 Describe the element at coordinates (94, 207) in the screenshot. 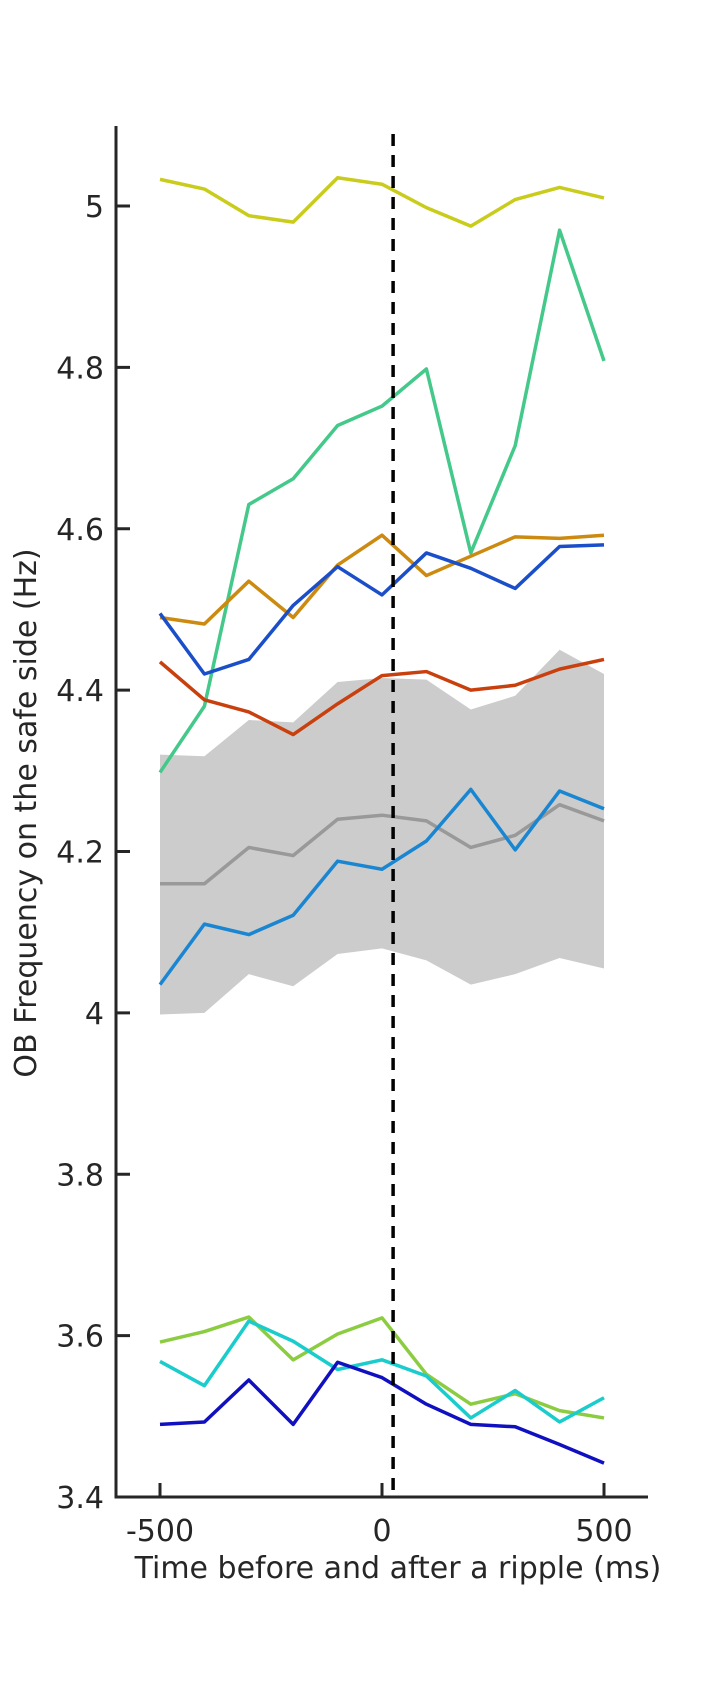

I see `y-tick-label: 5` at that location.